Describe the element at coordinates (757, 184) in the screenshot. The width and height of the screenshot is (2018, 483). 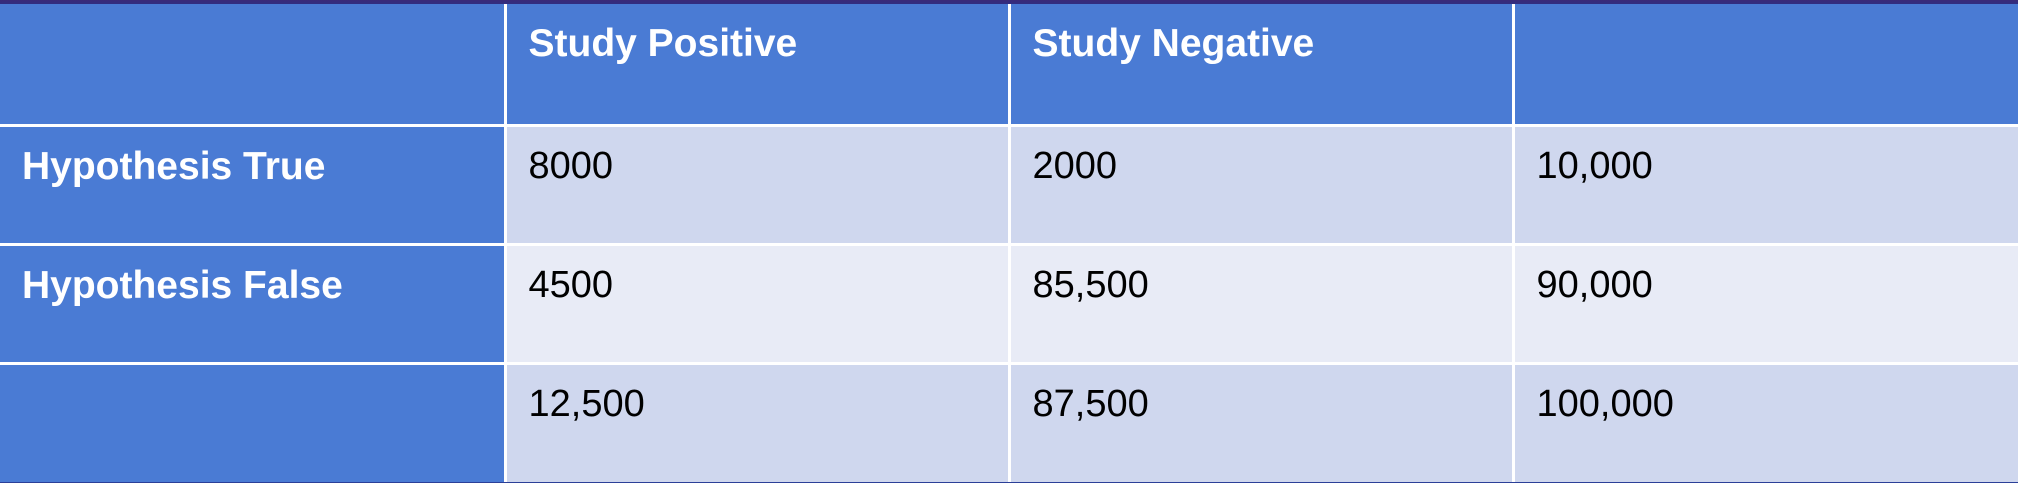
I see `cell-true-positive: 8000` at that location.